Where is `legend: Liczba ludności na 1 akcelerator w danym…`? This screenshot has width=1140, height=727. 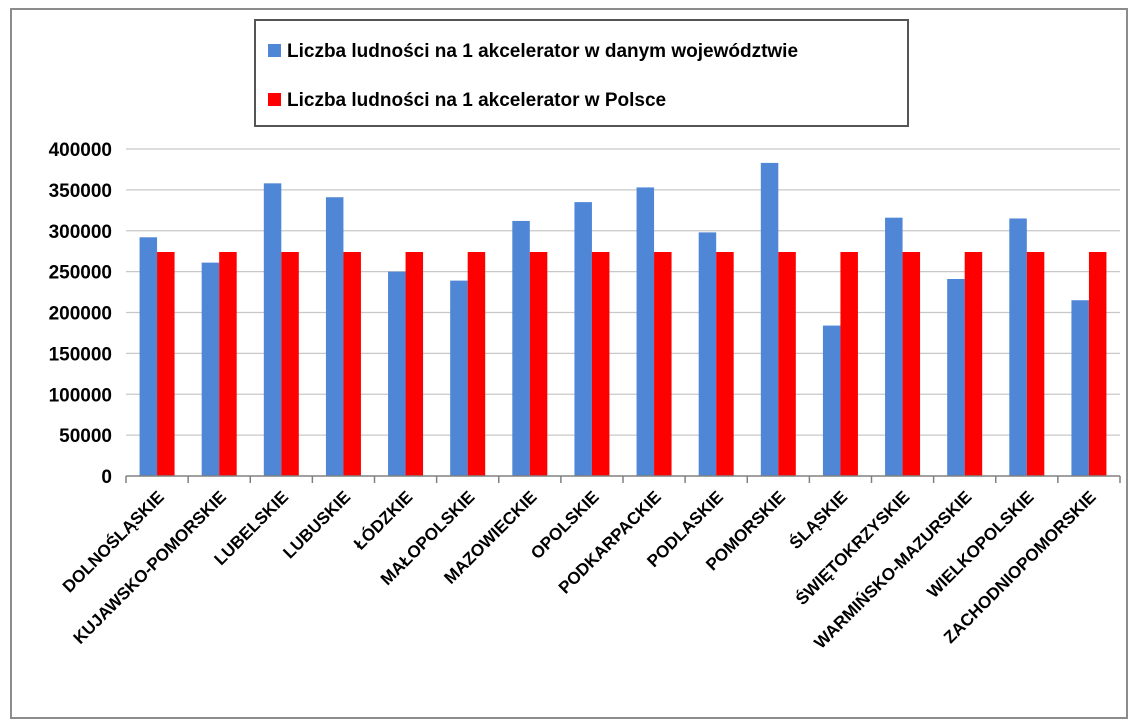
legend: Liczba ludności na 1 akcelerator w danym… is located at coordinates (581, 73).